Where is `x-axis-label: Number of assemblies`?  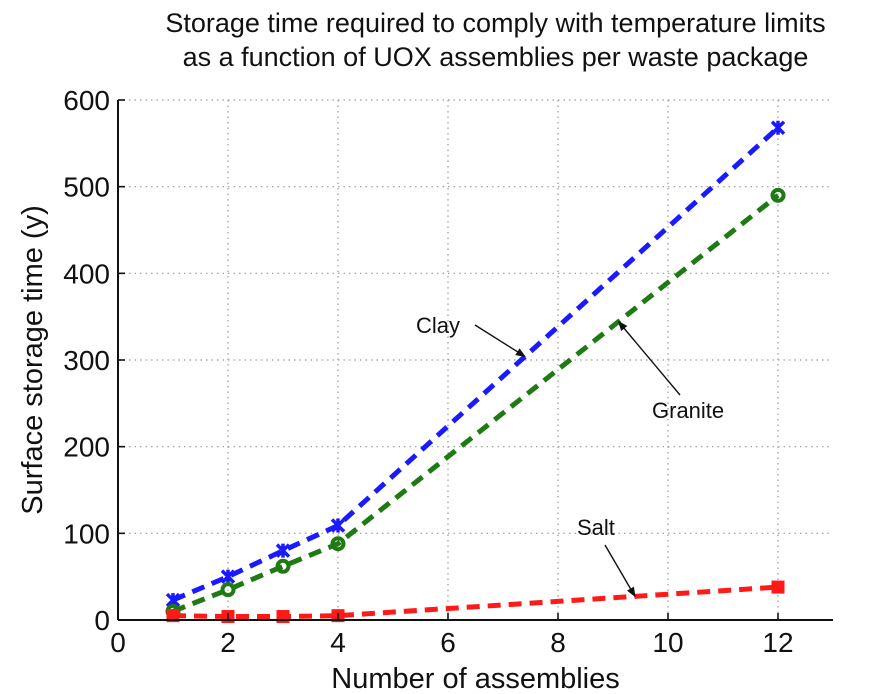 x-axis-label: Number of assemblies is located at coordinates (475, 678).